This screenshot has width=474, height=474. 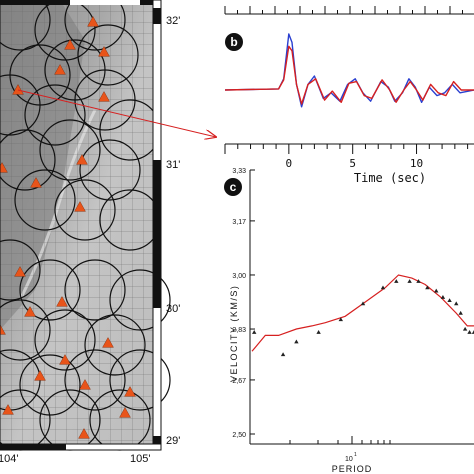 I want to click on panel-b-top-ticks, so click(x=343, y=10).